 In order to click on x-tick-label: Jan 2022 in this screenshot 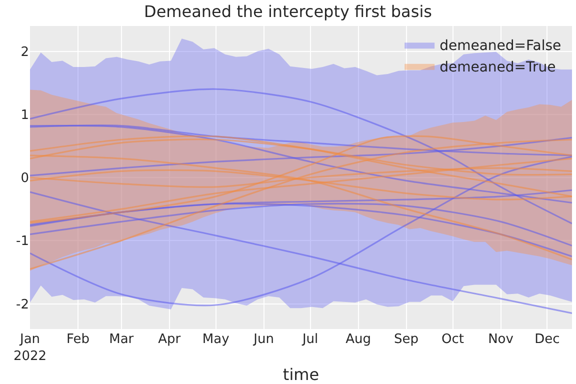, I will do `click(30, 348)`.